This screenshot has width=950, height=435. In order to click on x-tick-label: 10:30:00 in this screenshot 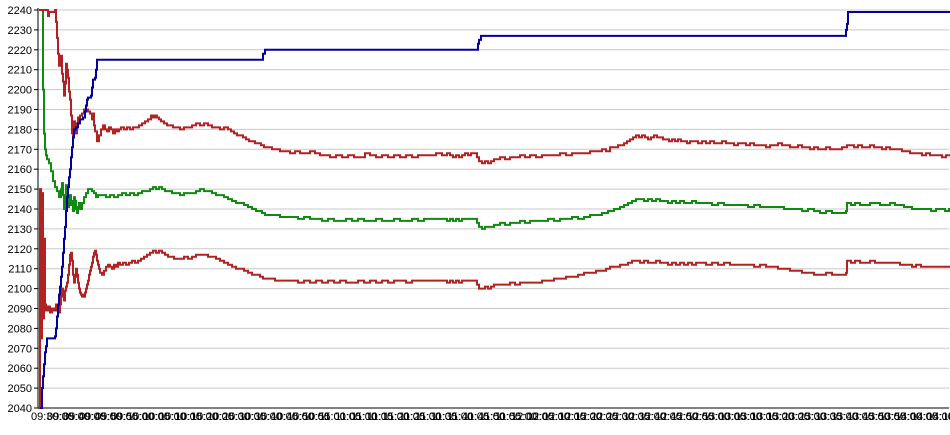, I will do `click(244, 417)`.